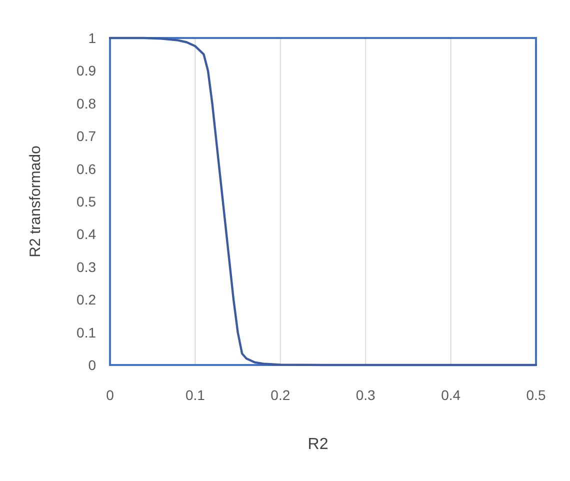 This screenshot has width=570, height=481. I want to click on y-tick-label: 0, so click(92, 365).